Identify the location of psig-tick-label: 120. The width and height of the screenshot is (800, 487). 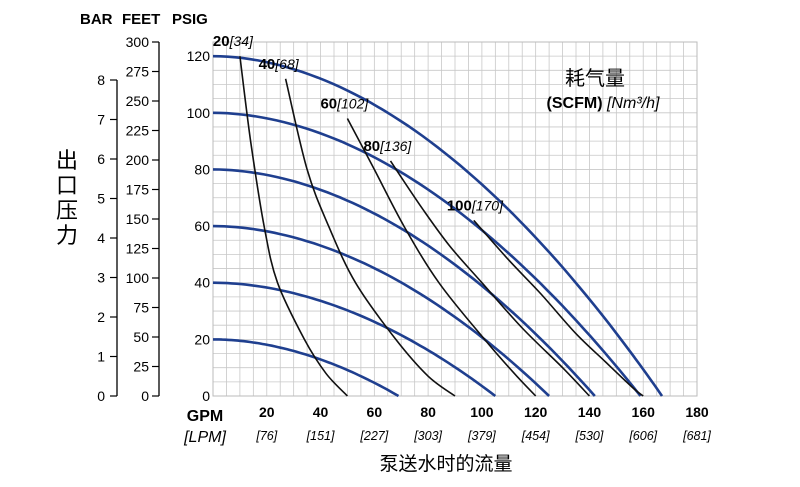
(199, 56).